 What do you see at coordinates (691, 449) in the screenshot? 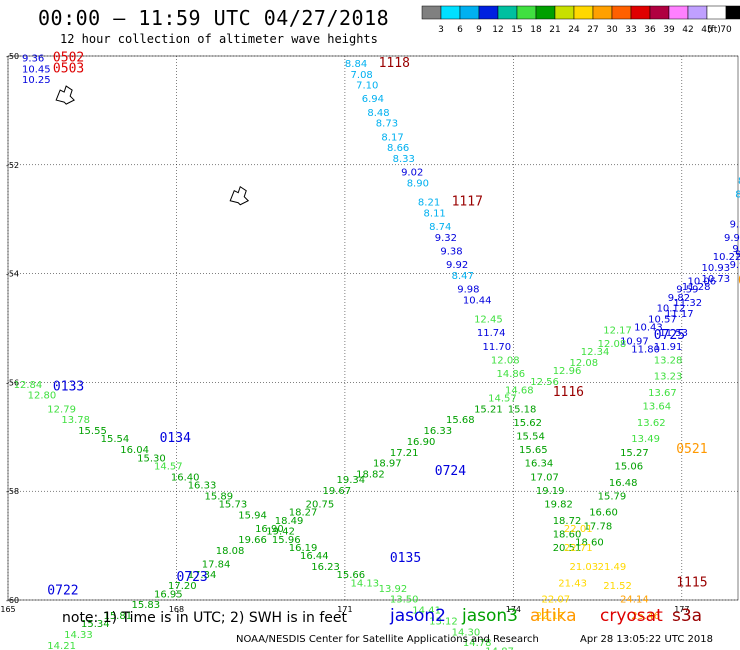
I see `pass-time-label: 0521` at bounding box center [691, 449].